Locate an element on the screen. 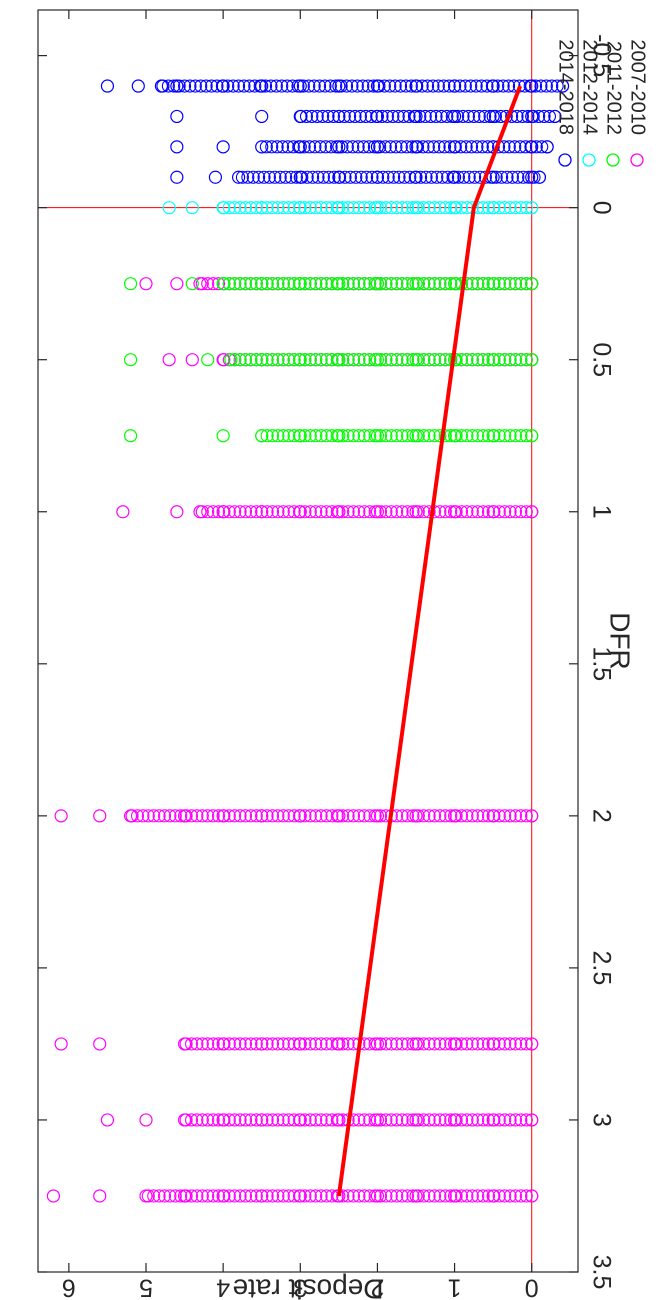  x-tick-labels: -0.5 0 0.5 1 1.5 2 2.5 3 3.5 is located at coordinates (601, 661).